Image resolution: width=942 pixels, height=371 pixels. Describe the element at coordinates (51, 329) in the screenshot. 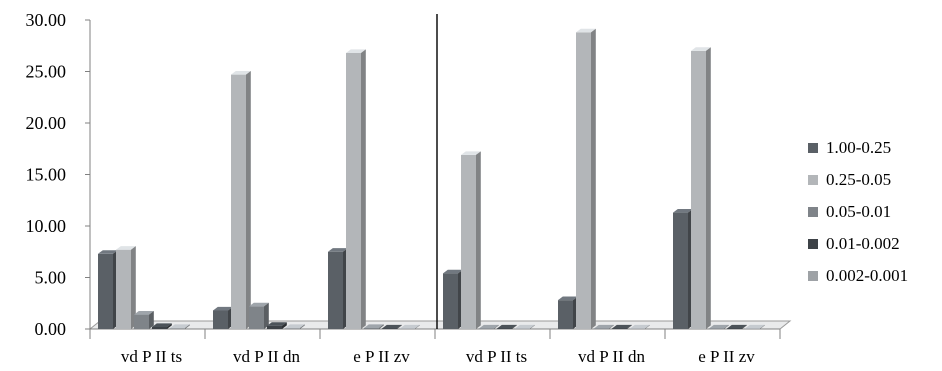

I see `y-tick-label: 0.00` at that location.